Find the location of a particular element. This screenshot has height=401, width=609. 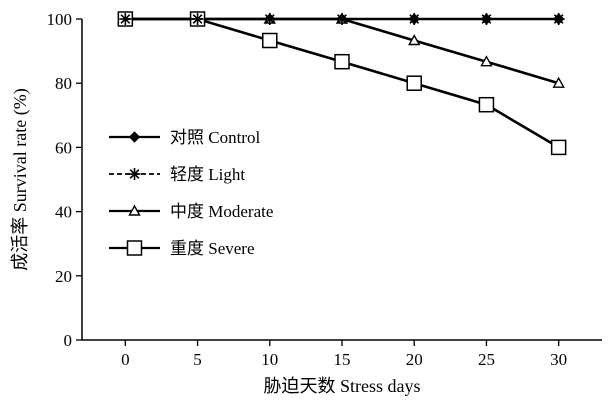

x-tick-label: 30 is located at coordinates (558, 359).